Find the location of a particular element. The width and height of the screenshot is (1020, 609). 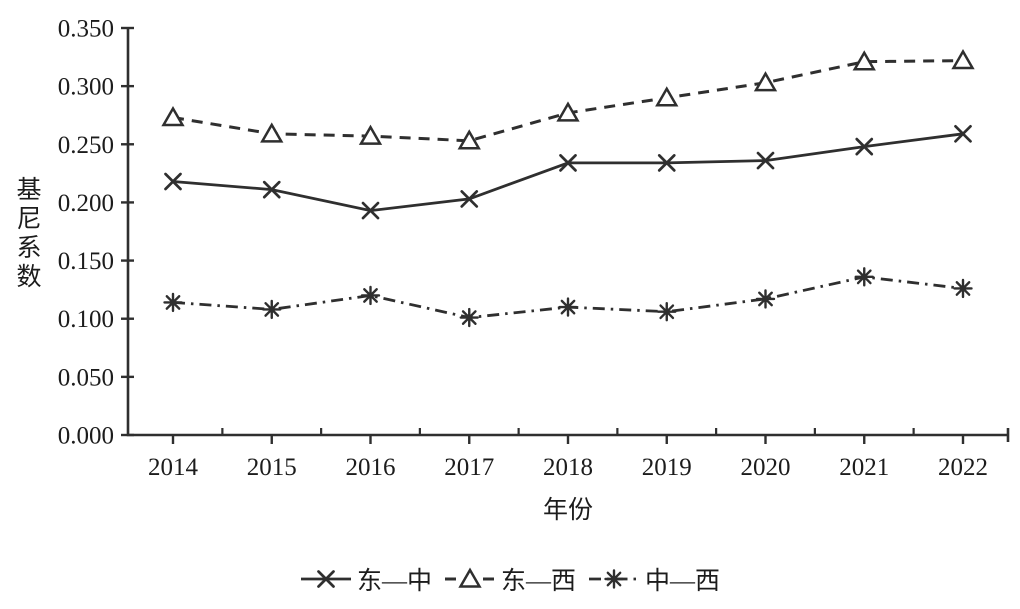

legend: 东—中 东—西 中—西 is located at coordinates (510, 579).